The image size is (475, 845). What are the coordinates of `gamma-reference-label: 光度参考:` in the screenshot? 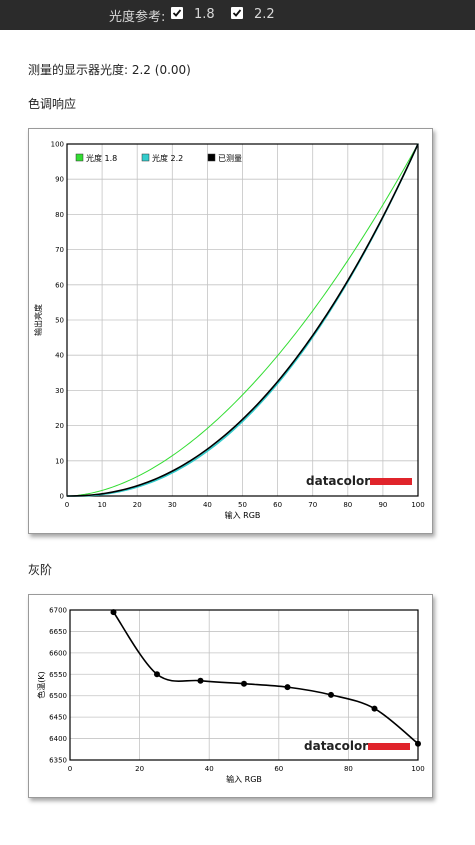 It's located at (137, 17).